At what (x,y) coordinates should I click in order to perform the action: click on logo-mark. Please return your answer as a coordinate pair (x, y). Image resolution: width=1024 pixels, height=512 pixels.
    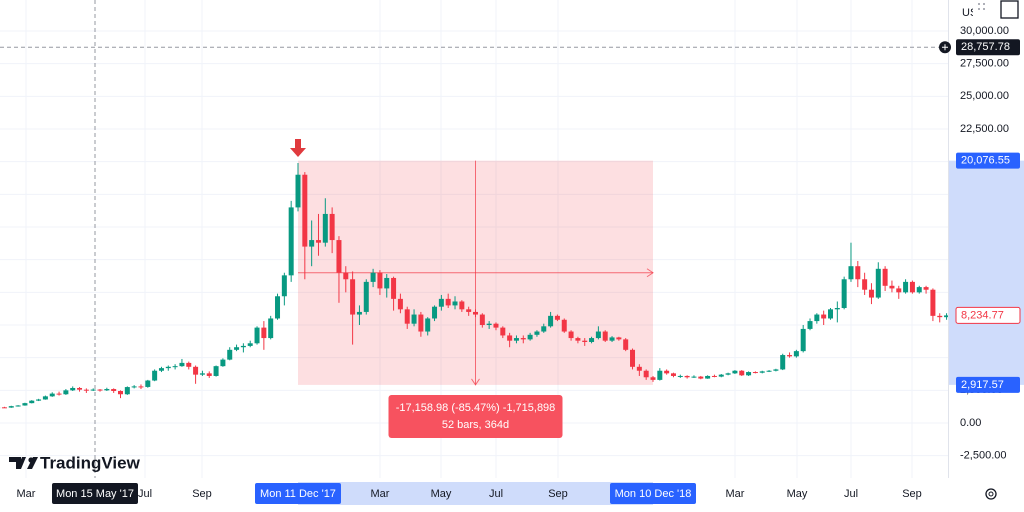
    Looking at the image, I should click on (17, 463).